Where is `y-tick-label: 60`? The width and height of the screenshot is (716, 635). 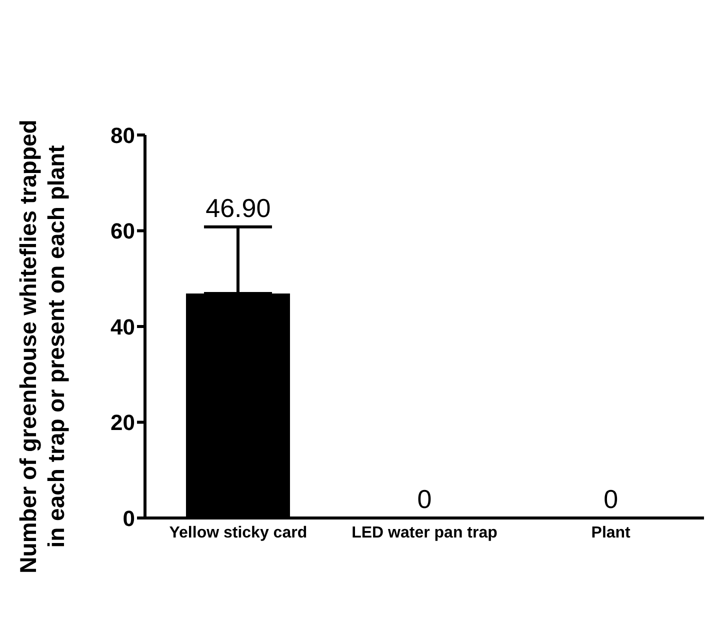
y-tick-label: 60 is located at coordinates (122, 231).